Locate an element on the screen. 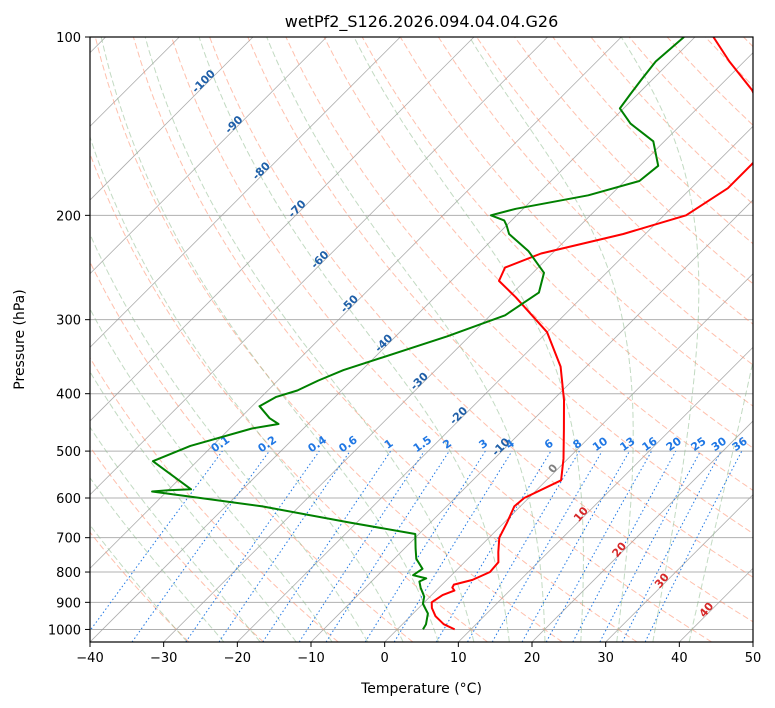 This screenshot has height=708, width=775. moist-adiabat-label: 30 is located at coordinates (662, 580).